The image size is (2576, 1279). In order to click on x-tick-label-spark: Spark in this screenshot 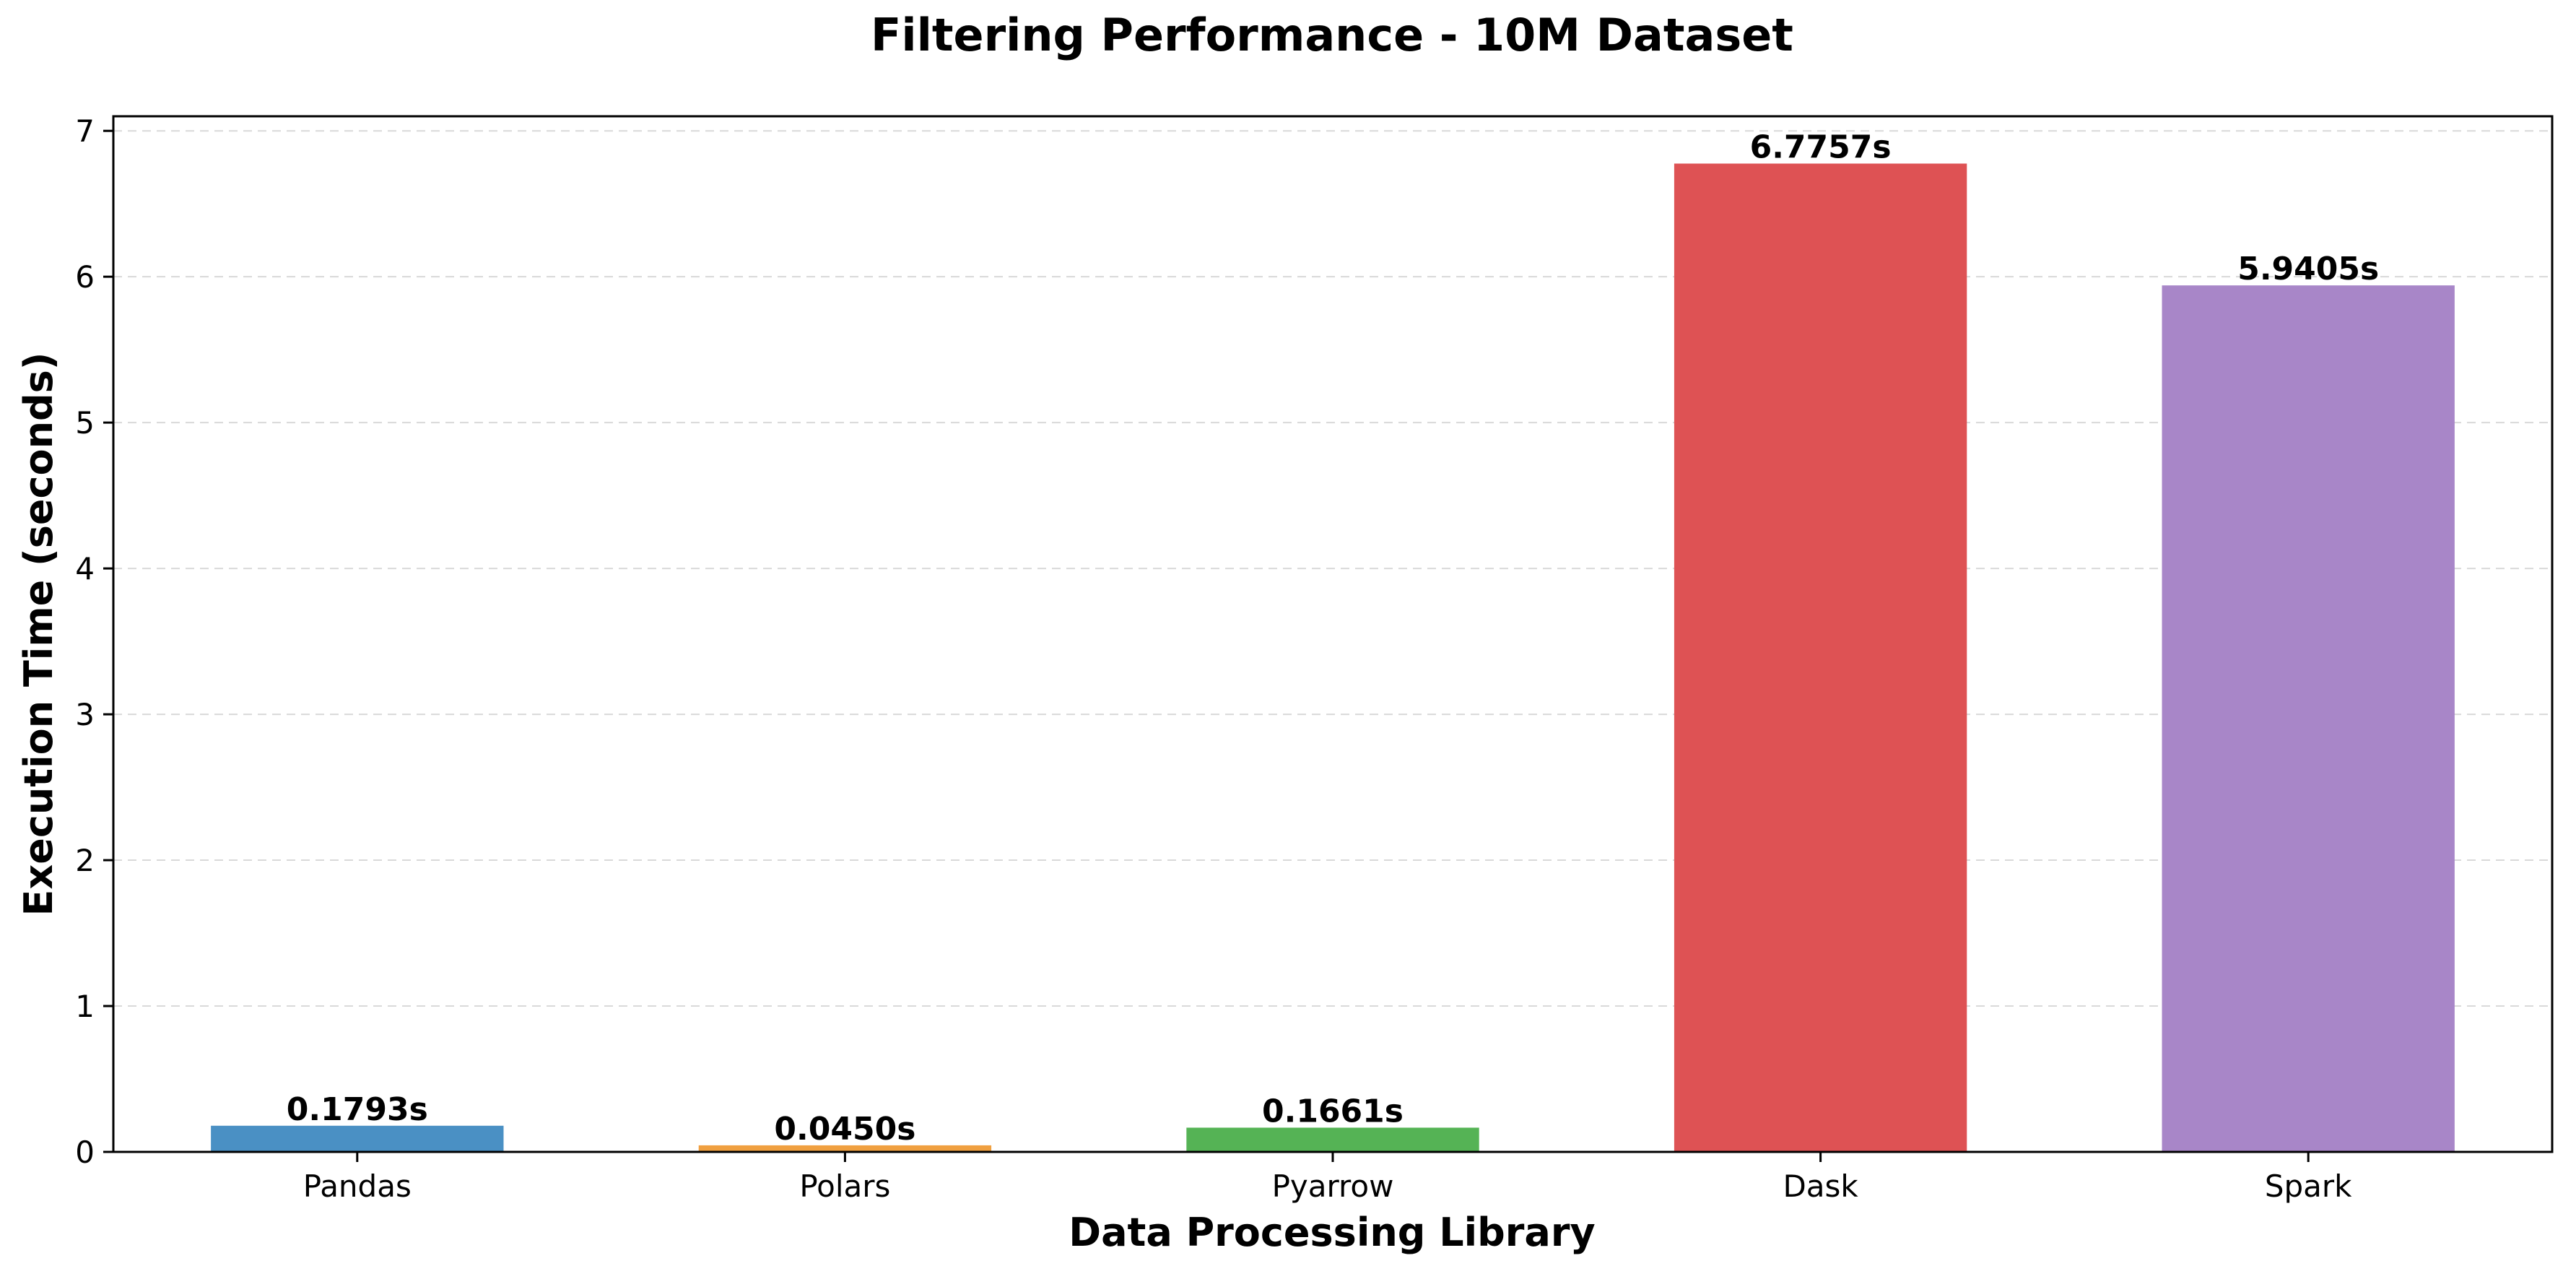, I will do `click(2308, 1186)`.